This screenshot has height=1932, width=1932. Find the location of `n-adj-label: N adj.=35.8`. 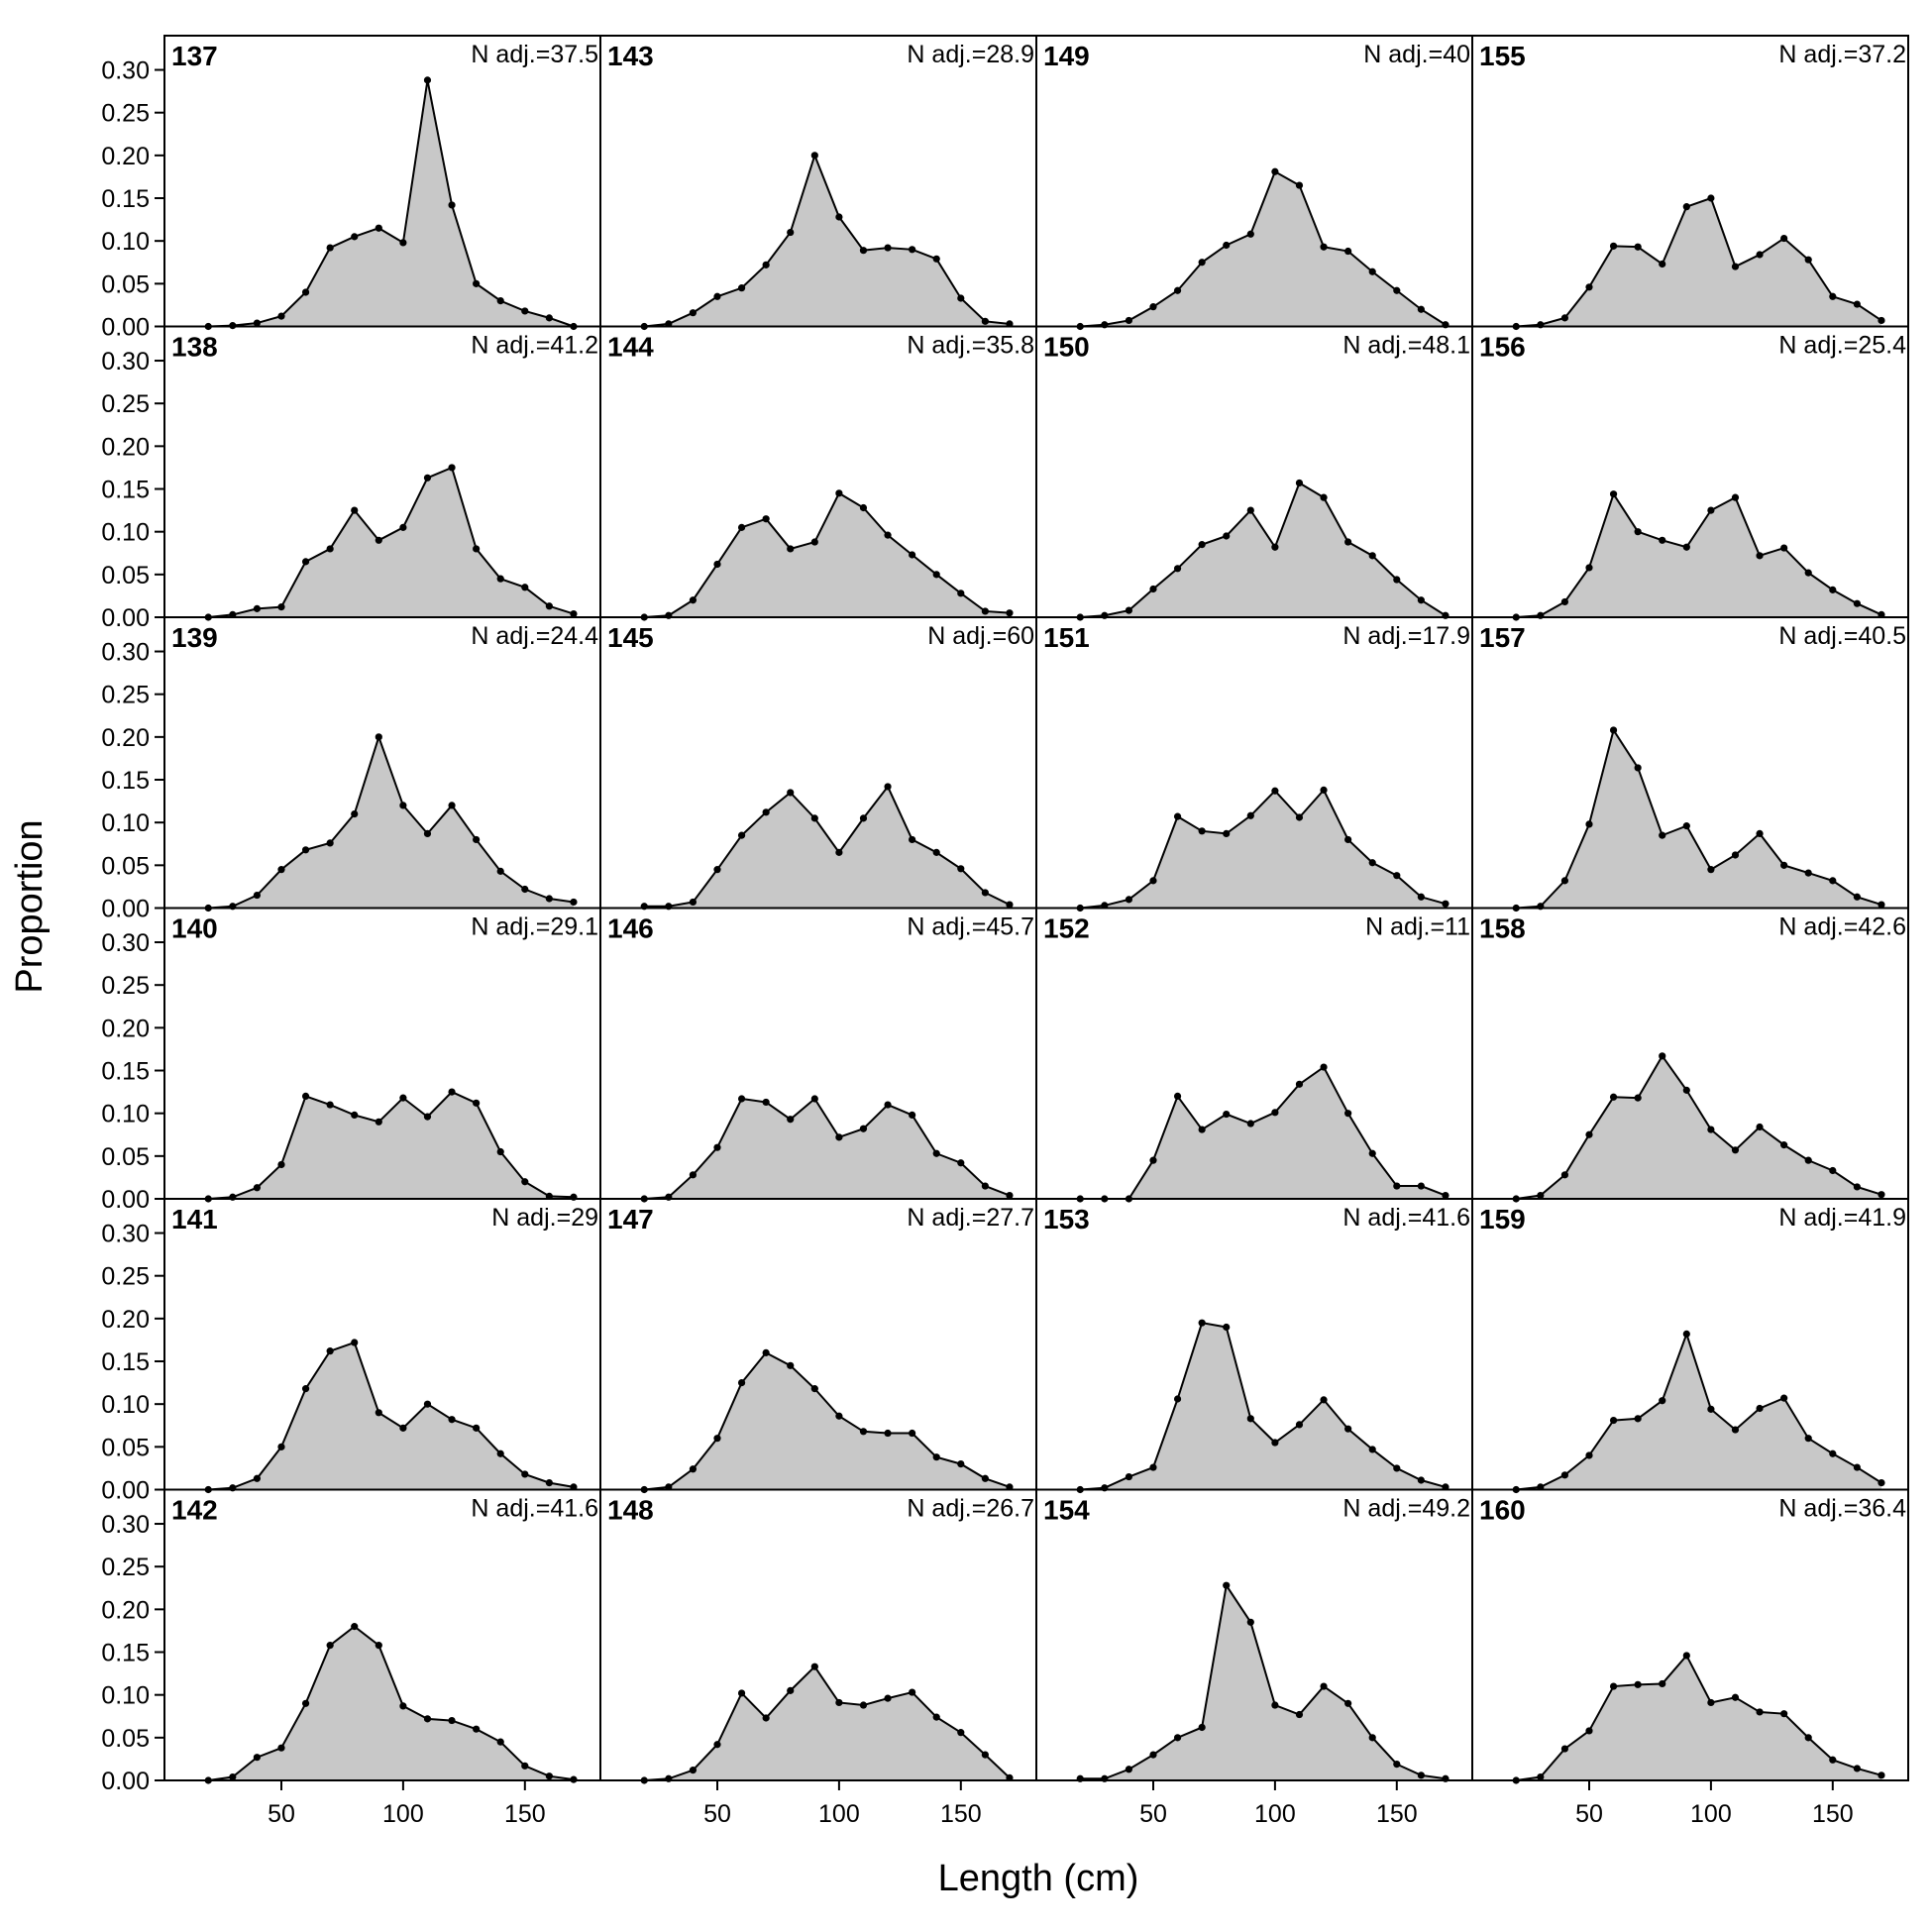

n-adj-label: N adj.=35.8 is located at coordinates (971, 346).